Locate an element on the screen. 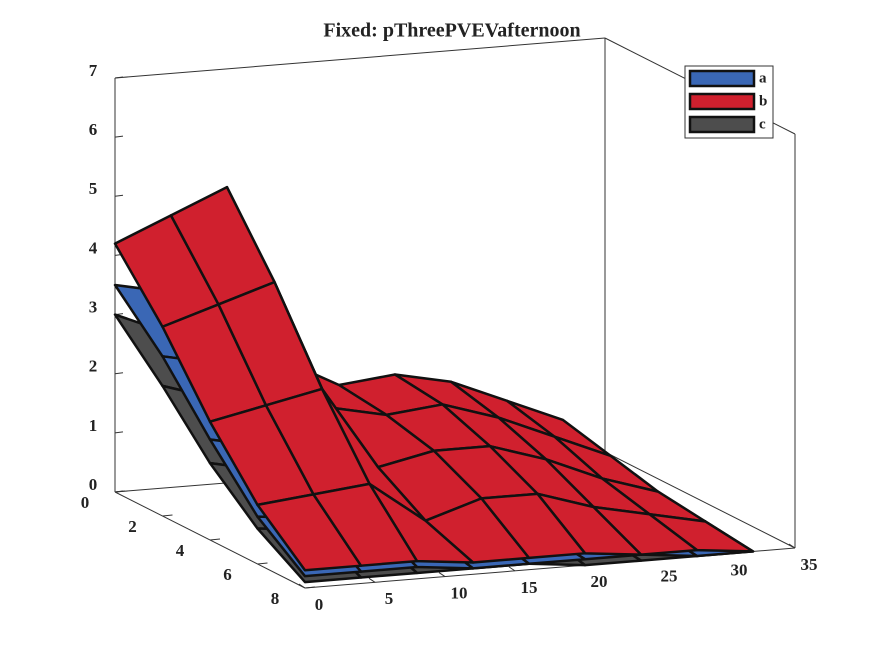  chart-title: Fixed: pThreePVEVafternoon is located at coordinates (451, 31).